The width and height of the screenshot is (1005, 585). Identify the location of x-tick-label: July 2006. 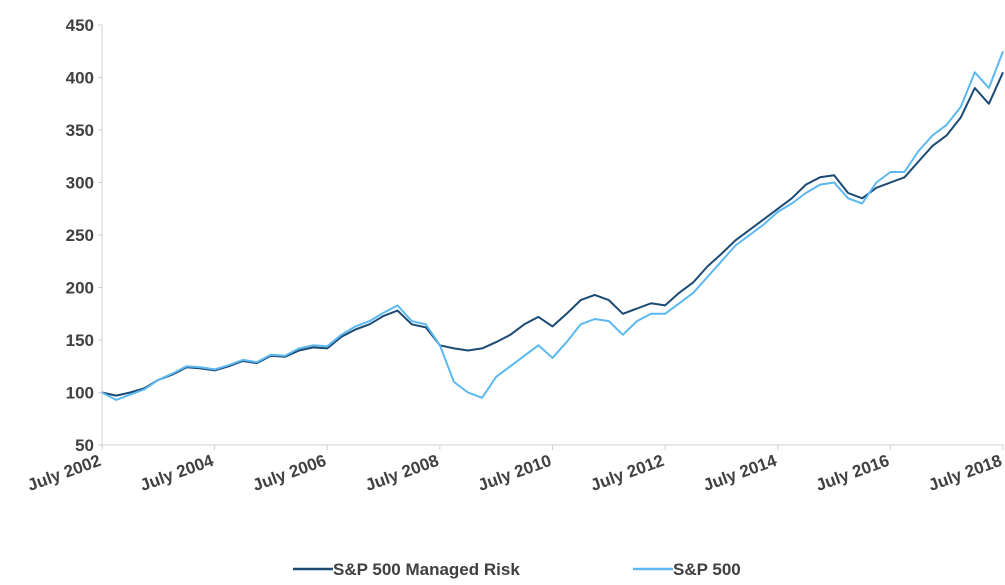
(289, 473).